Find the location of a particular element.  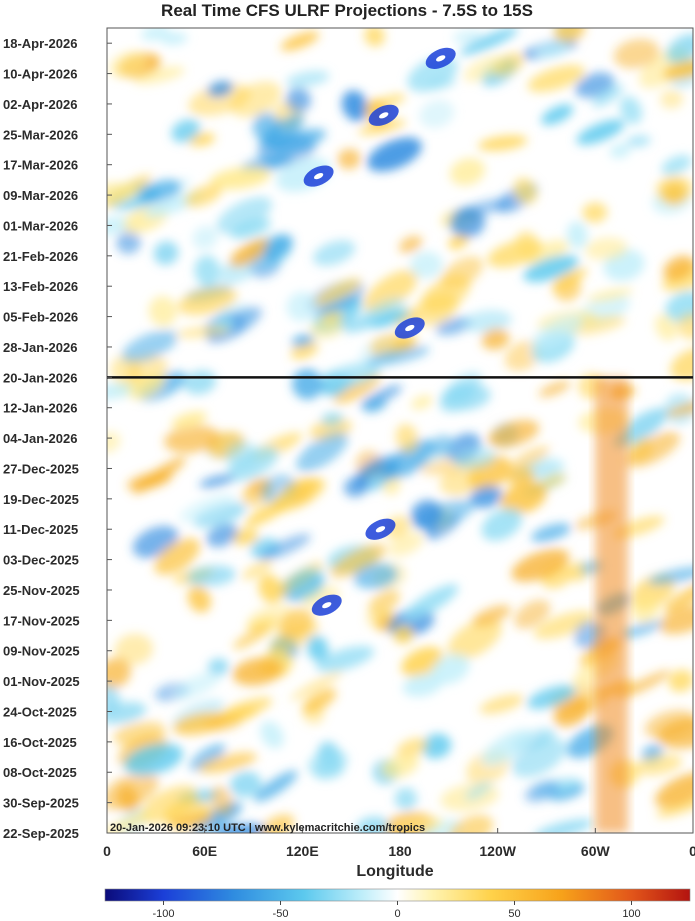

colorbar-tick-label: 0 is located at coordinates (397, 914).